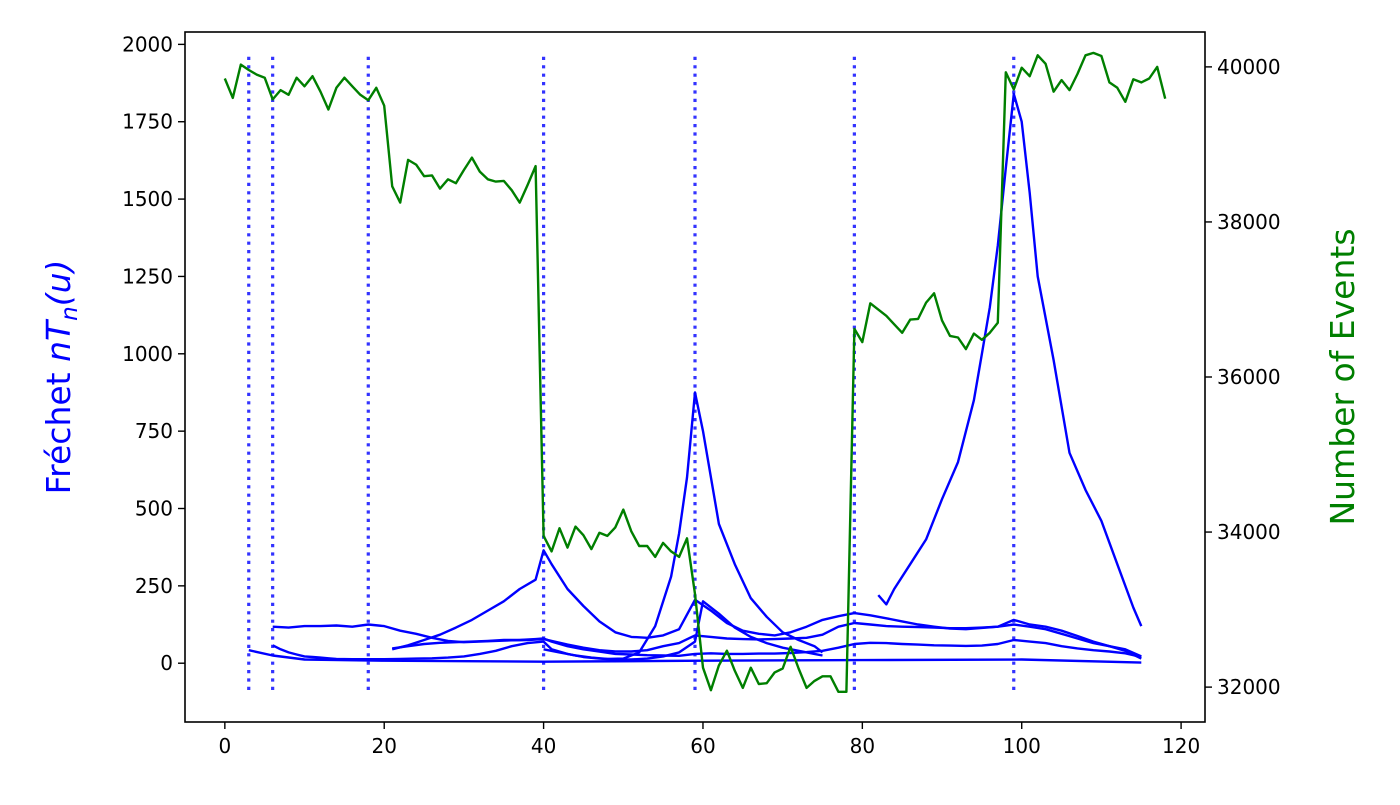  I want to click on y-right-tick-label: 38000, so click(1249, 222).